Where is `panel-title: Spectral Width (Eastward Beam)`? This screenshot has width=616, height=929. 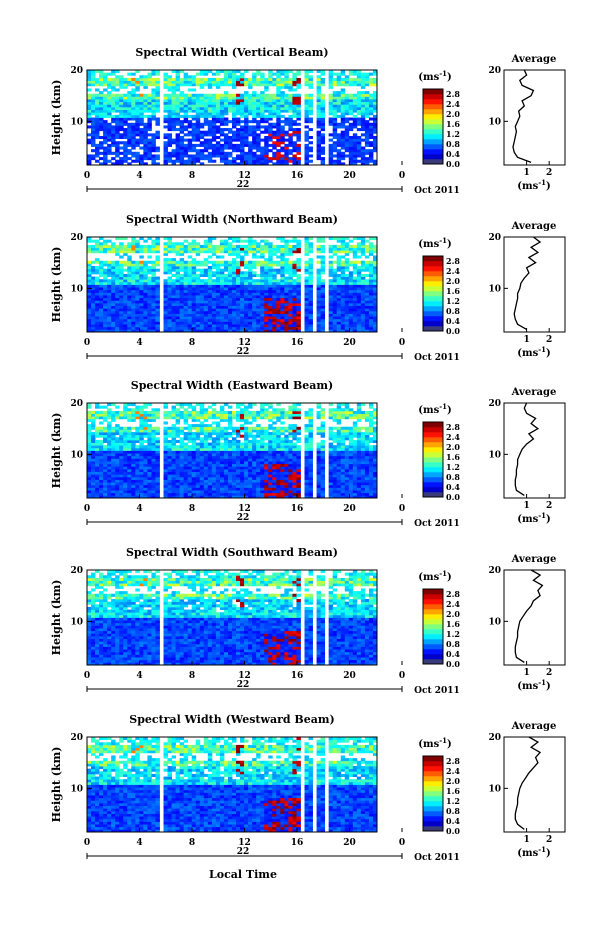
panel-title: Spectral Width (Eastward Beam) is located at coordinates (232, 385).